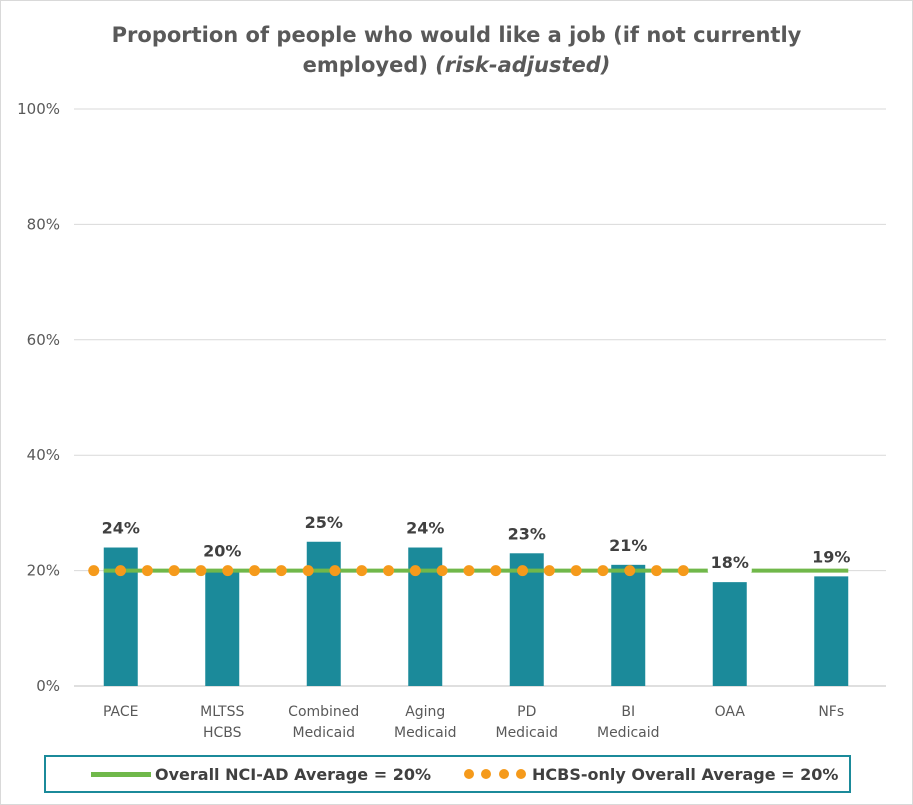 The height and width of the screenshot is (805, 913). Describe the element at coordinates (43, 455) in the screenshot. I see `y-tick-label: 40%` at that location.